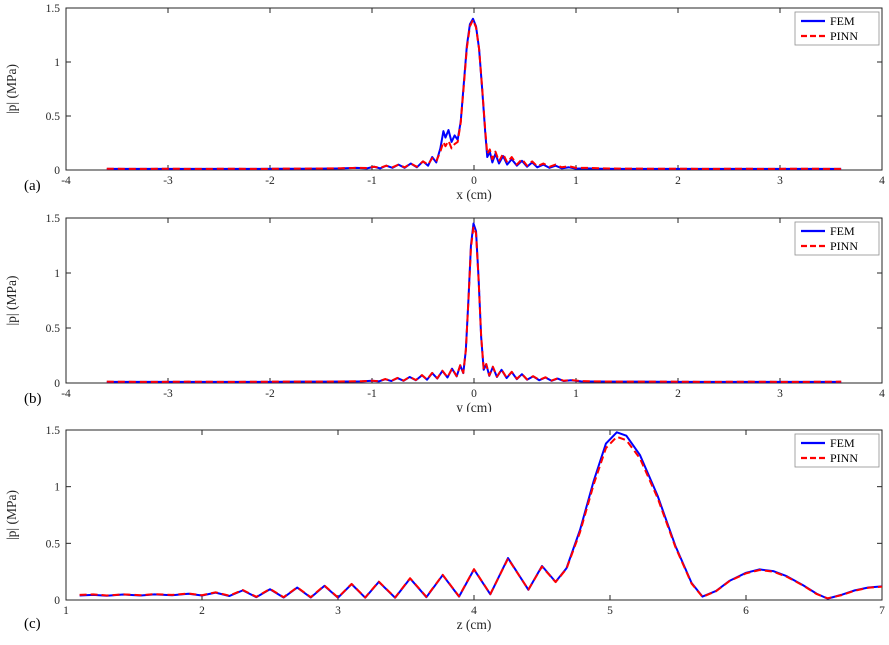  Describe the element at coordinates (32, 186) in the screenshot. I see `subplot-a-label: (a)` at that location.